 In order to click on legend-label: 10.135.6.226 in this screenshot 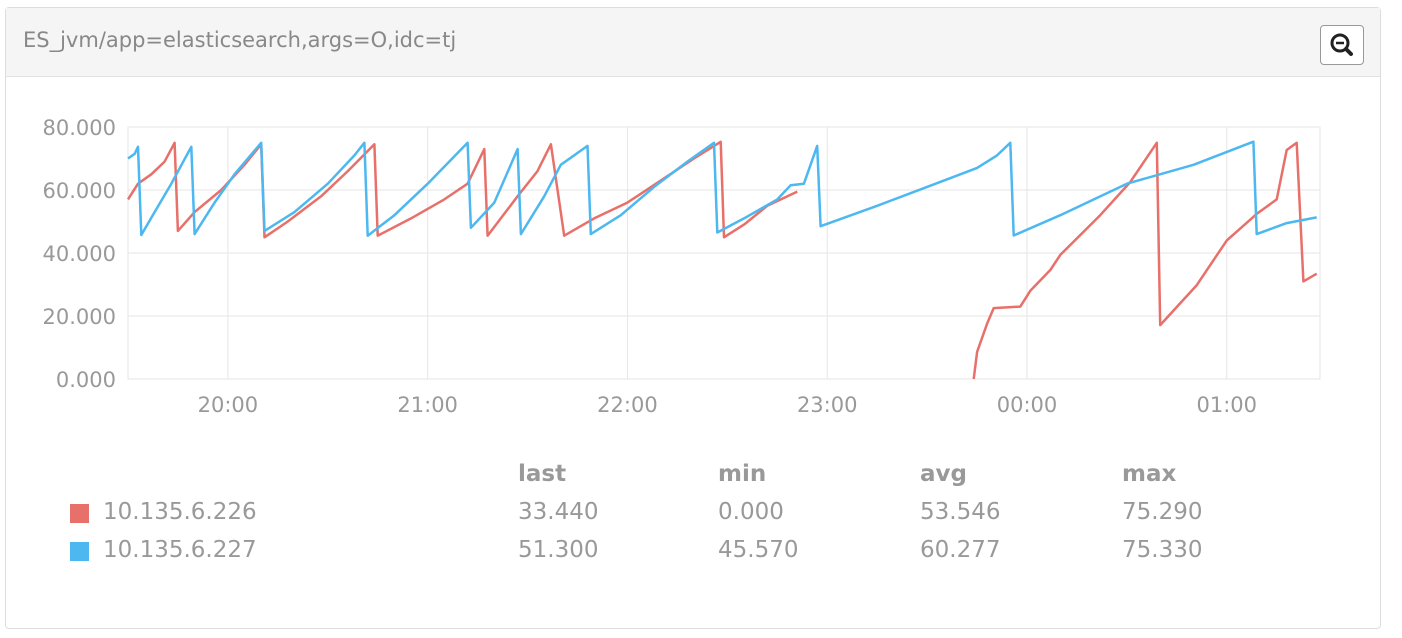, I will do `click(180, 512)`.